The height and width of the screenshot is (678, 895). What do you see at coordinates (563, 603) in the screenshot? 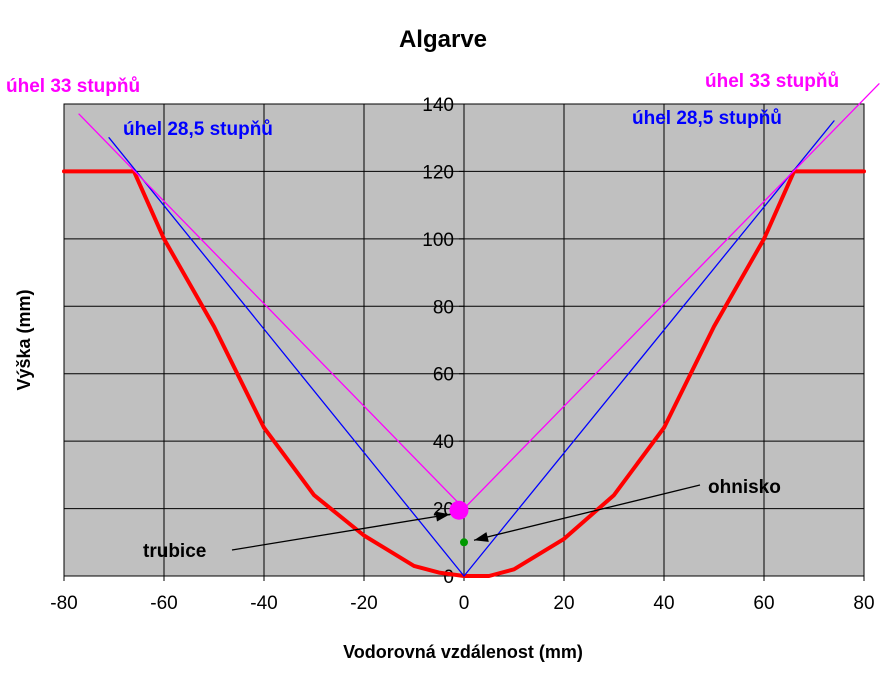
I see `x-tick-label: 20` at bounding box center [563, 603].